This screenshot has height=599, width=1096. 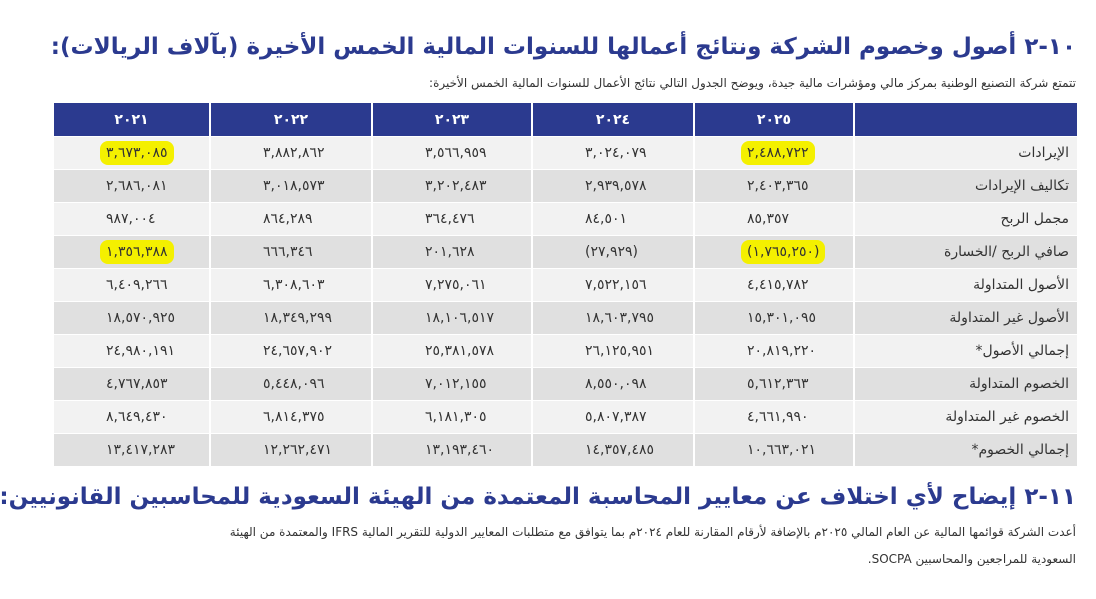 What do you see at coordinates (612, 417) in the screenshot?
I see `cell-value: ٥,٨٠٧,٣٨٧` at bounding box center [612, 417].